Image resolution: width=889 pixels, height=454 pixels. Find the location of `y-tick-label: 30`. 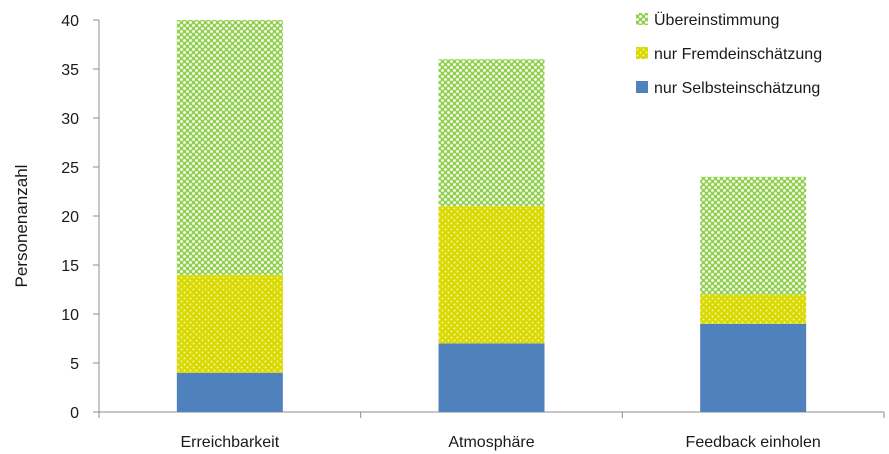

y-tick-label: 30 is located at coordinates (70, 119).